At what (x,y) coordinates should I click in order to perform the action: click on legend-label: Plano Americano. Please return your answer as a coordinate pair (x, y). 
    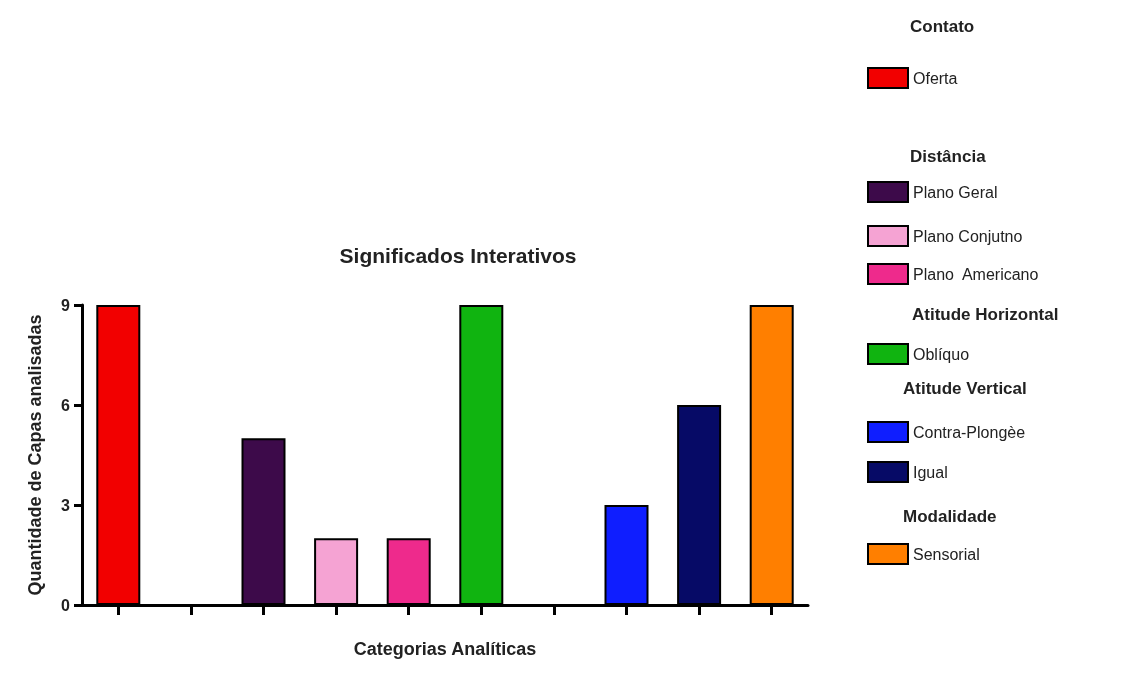
    Looking at the image, I should click on (976, 274).